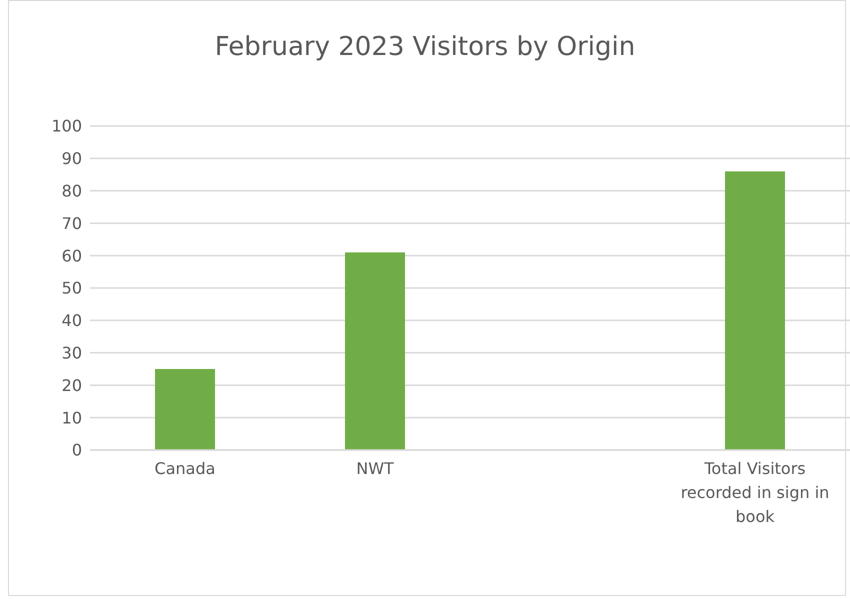  What do you see at coordinates (755, 492) in the screenshot?
I see `x-tick-label: Total Visitors recorded in sign in book` at bounding box center [755, 492].